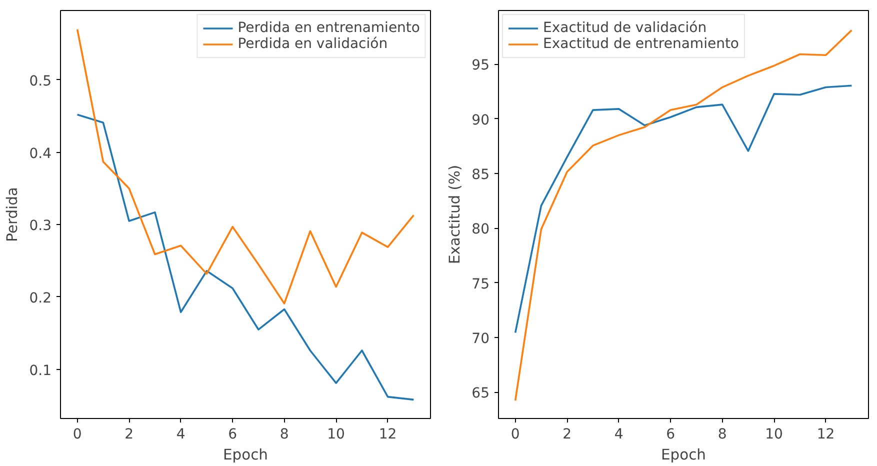  I want to click on legend-label: Perdida en entrenamiento, so click(329, 28).